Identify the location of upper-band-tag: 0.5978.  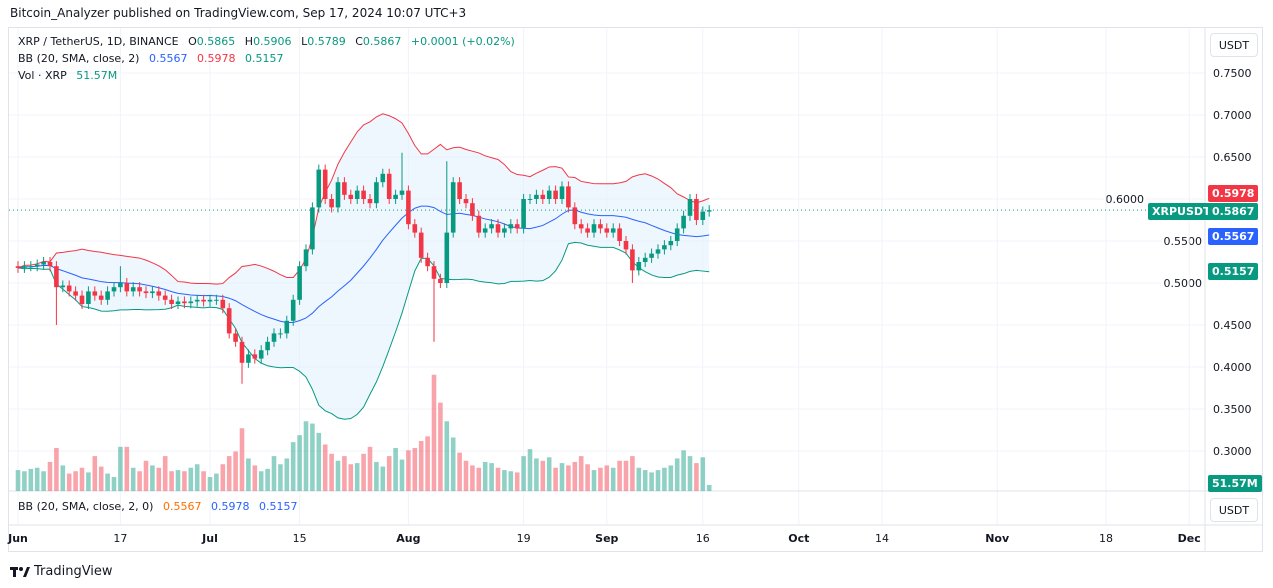
(1233, 193).